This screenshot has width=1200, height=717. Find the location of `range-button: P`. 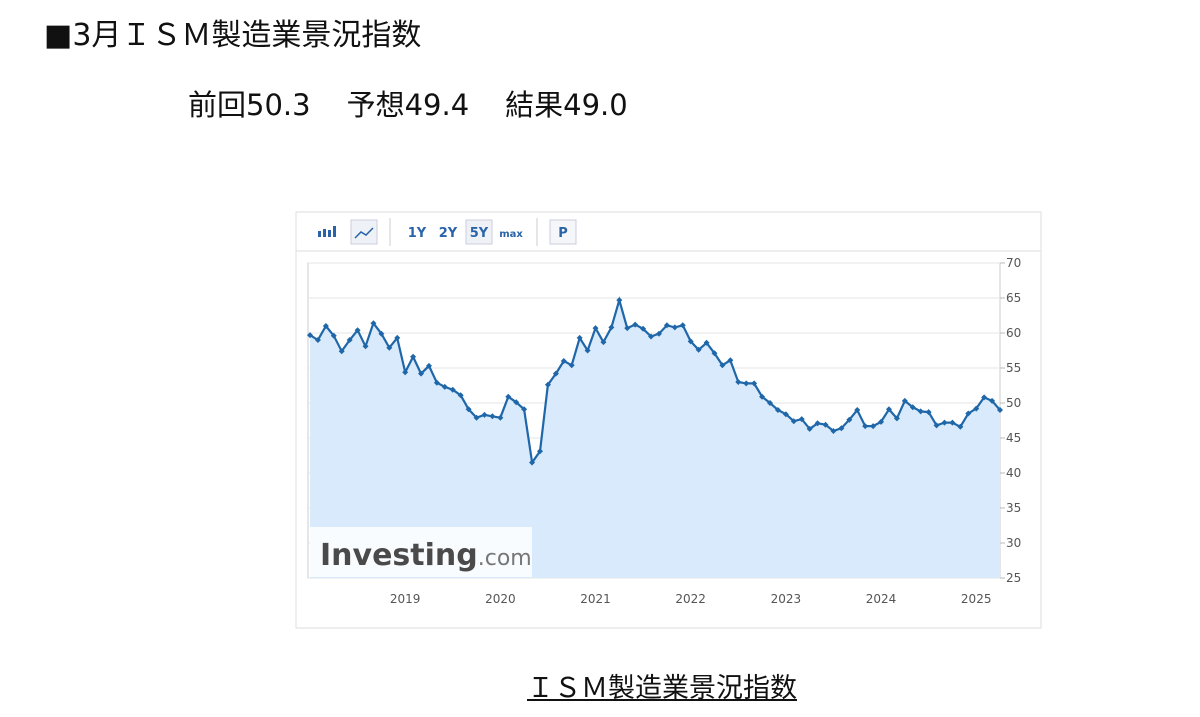

range-button: P is located at coordinates (563, 233).